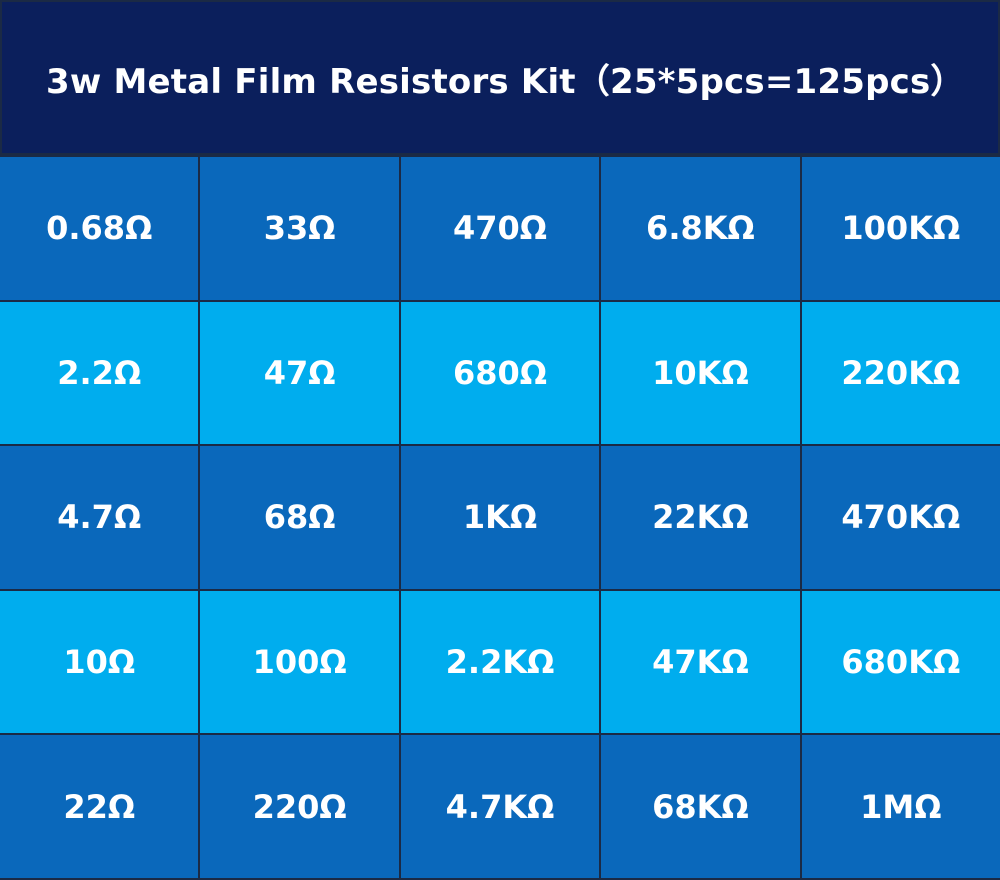 The height and width of the screenshot is (880, 1000). Describe the element at coordinates (500, 228) in the screenshot. I see `table-cell: 470Ω` at that location.